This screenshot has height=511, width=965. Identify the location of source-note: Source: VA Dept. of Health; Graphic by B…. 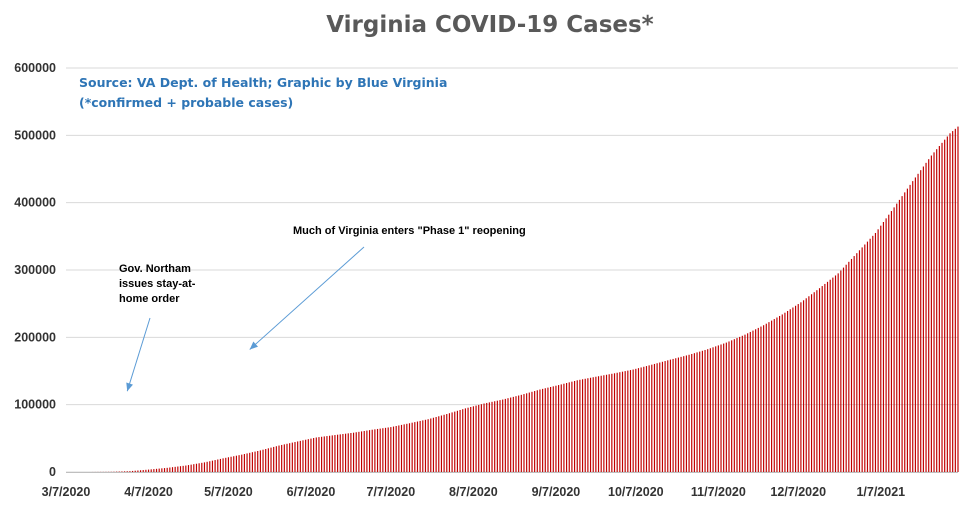
(263, 82).